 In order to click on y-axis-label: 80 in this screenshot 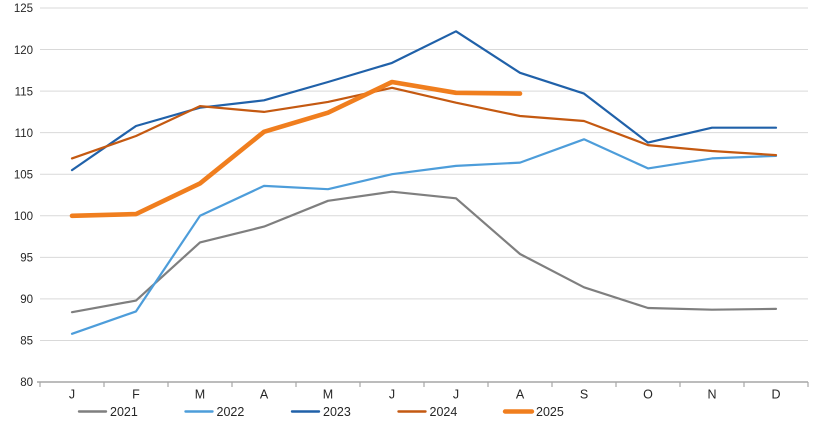, I will do `click(26, 383)`.